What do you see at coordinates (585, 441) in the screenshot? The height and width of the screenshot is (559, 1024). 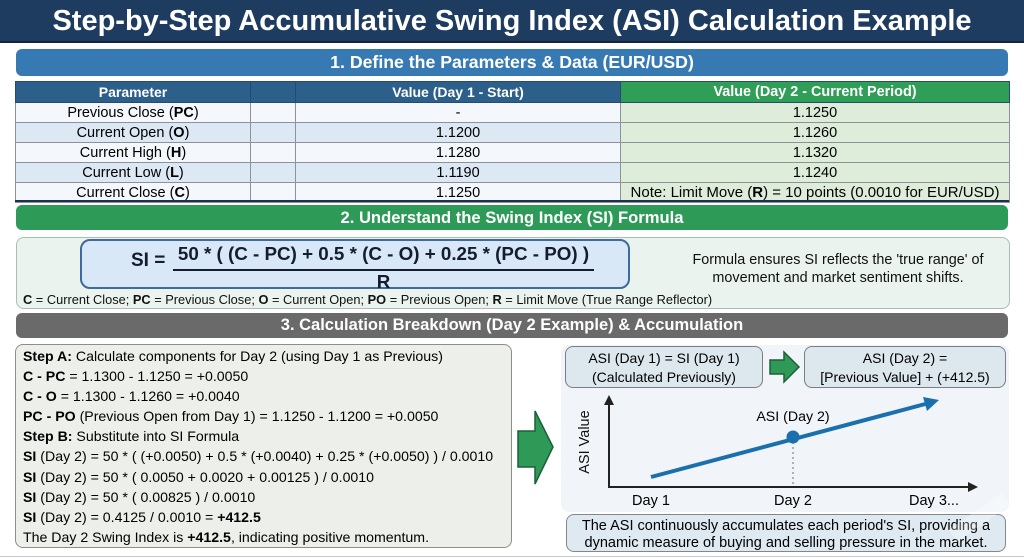 I see `svg-text: ASI Value` at bounding box center [585, 441].